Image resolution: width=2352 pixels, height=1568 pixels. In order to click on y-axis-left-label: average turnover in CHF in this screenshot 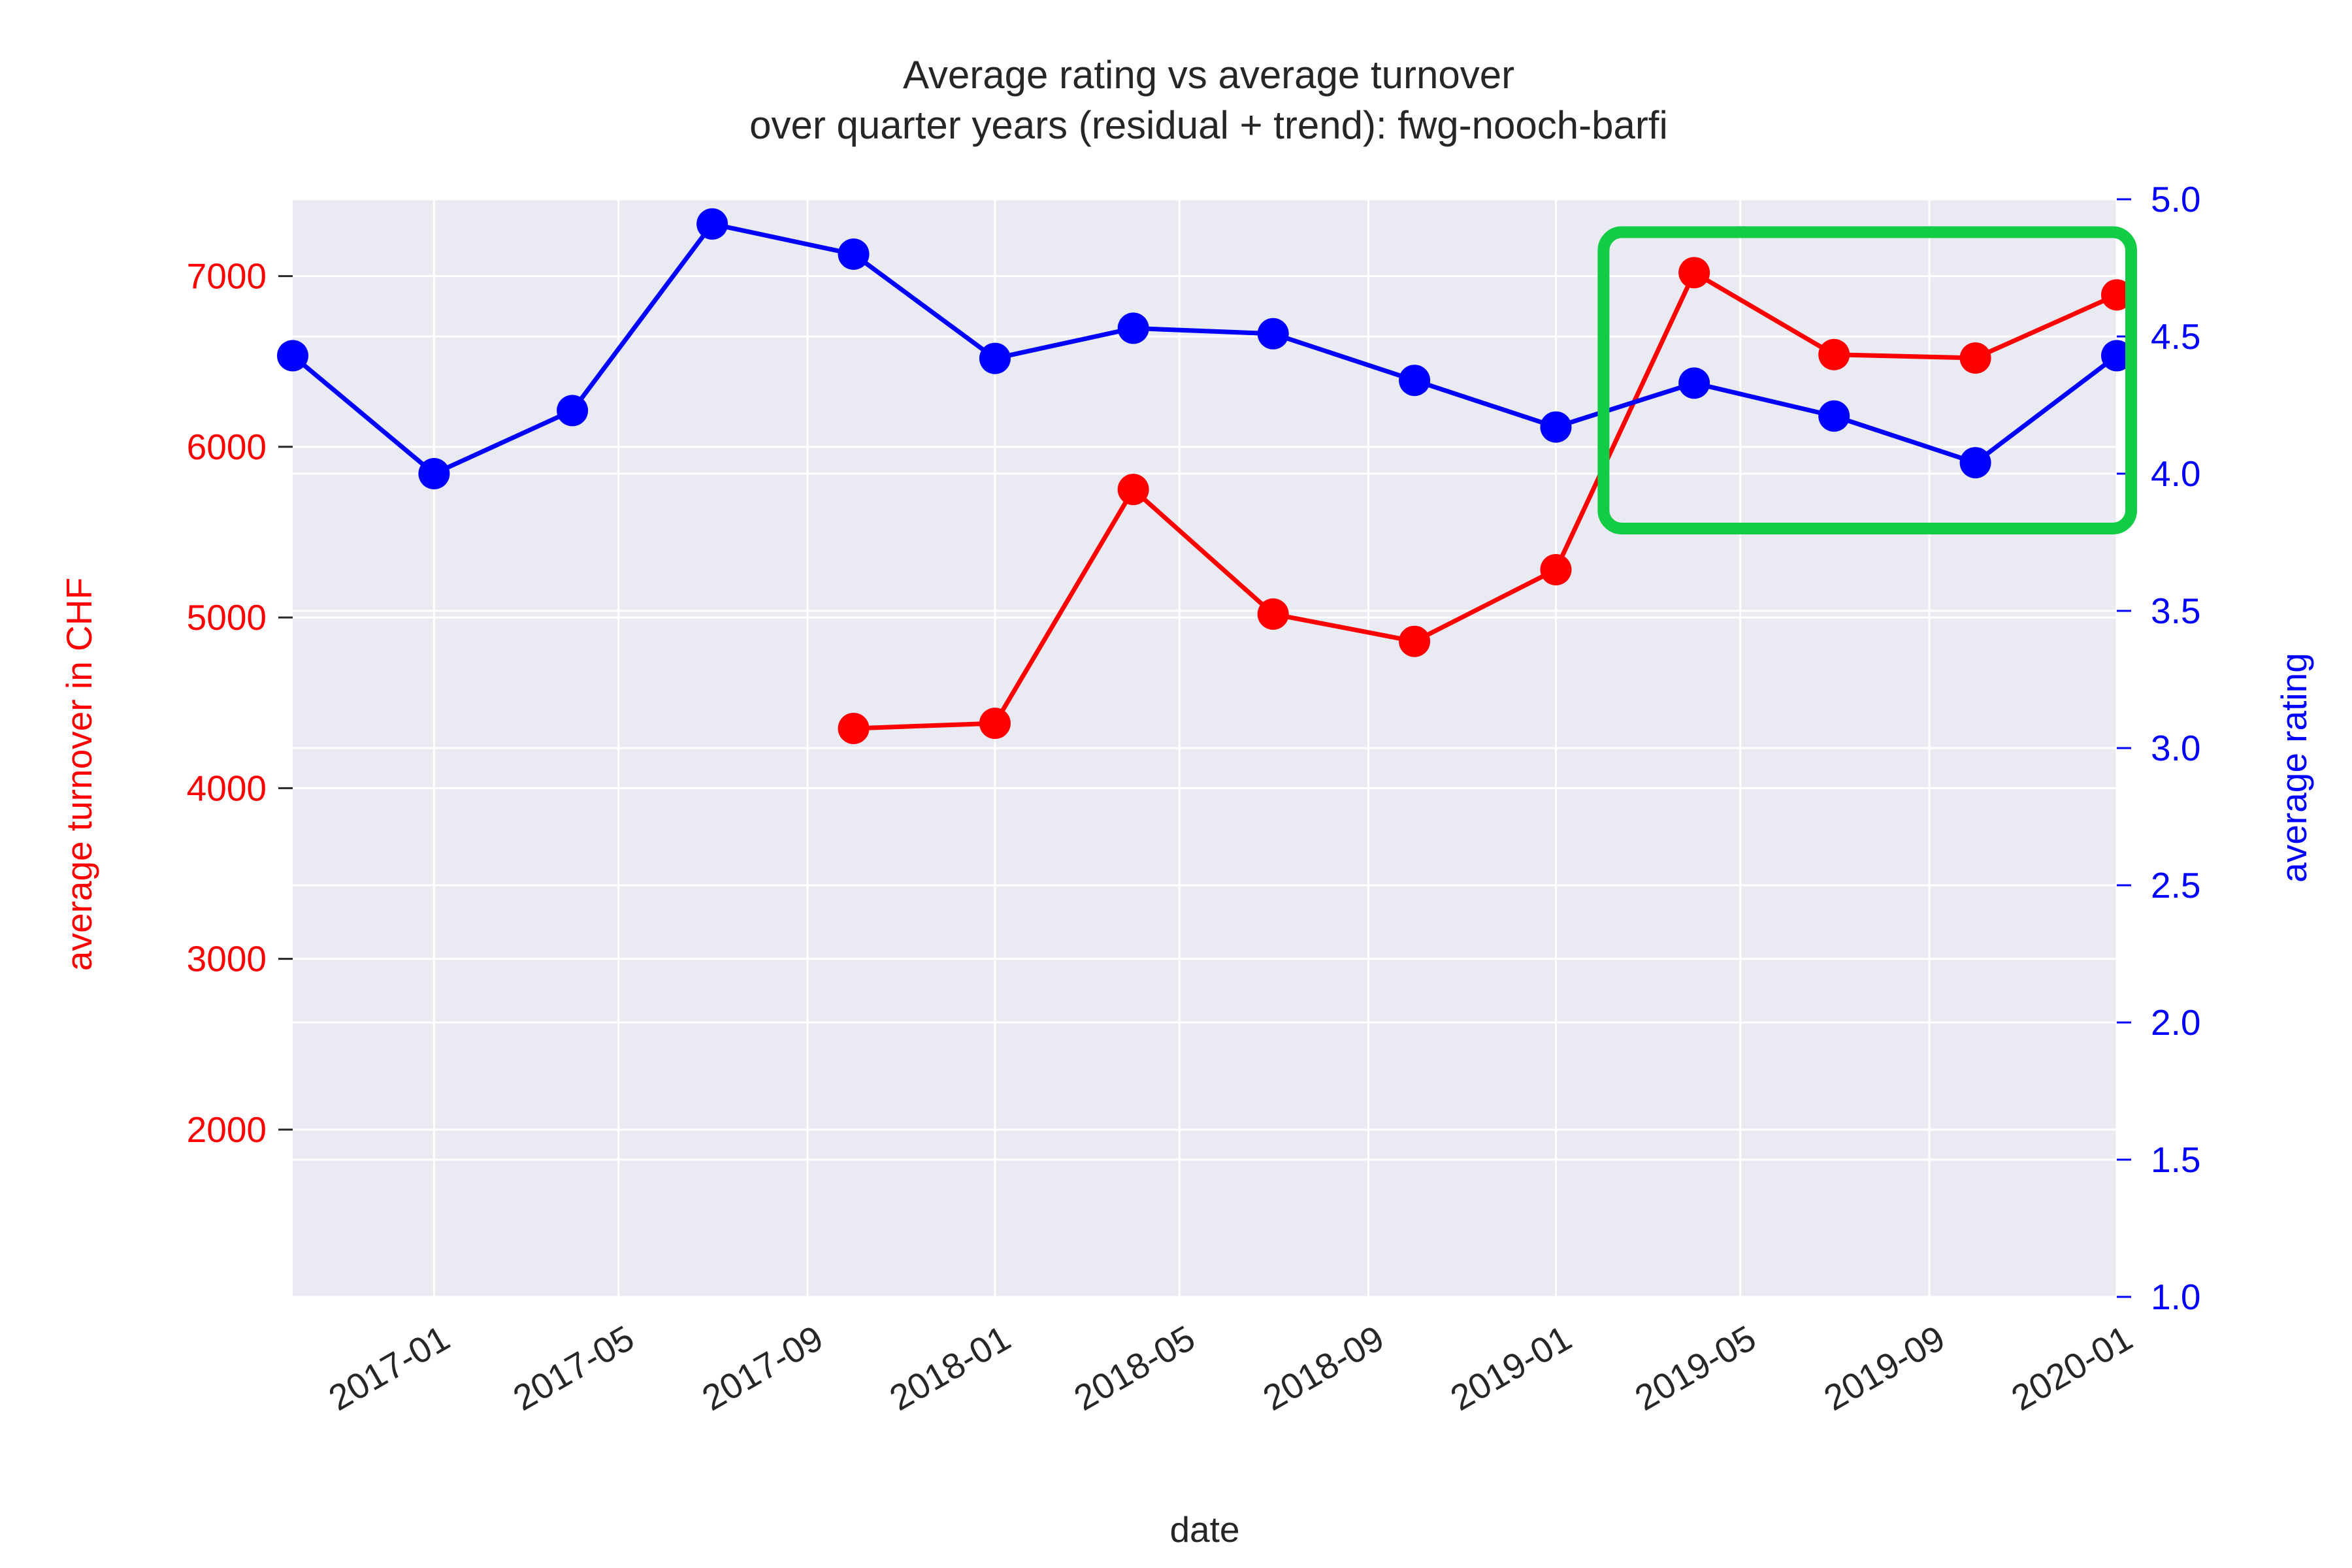, I will do `click(79, 774)`.